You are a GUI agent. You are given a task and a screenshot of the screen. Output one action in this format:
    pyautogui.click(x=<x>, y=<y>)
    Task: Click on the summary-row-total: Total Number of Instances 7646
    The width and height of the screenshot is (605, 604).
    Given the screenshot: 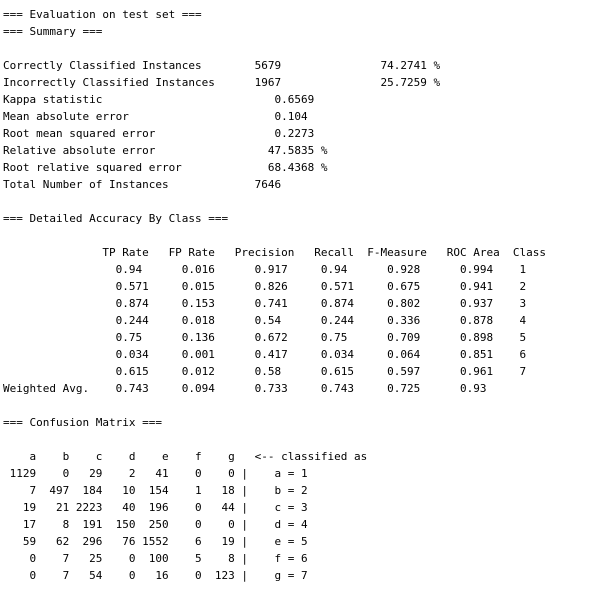 What is the action you would take?
    pyautogui.click(x=142, y=184)
    